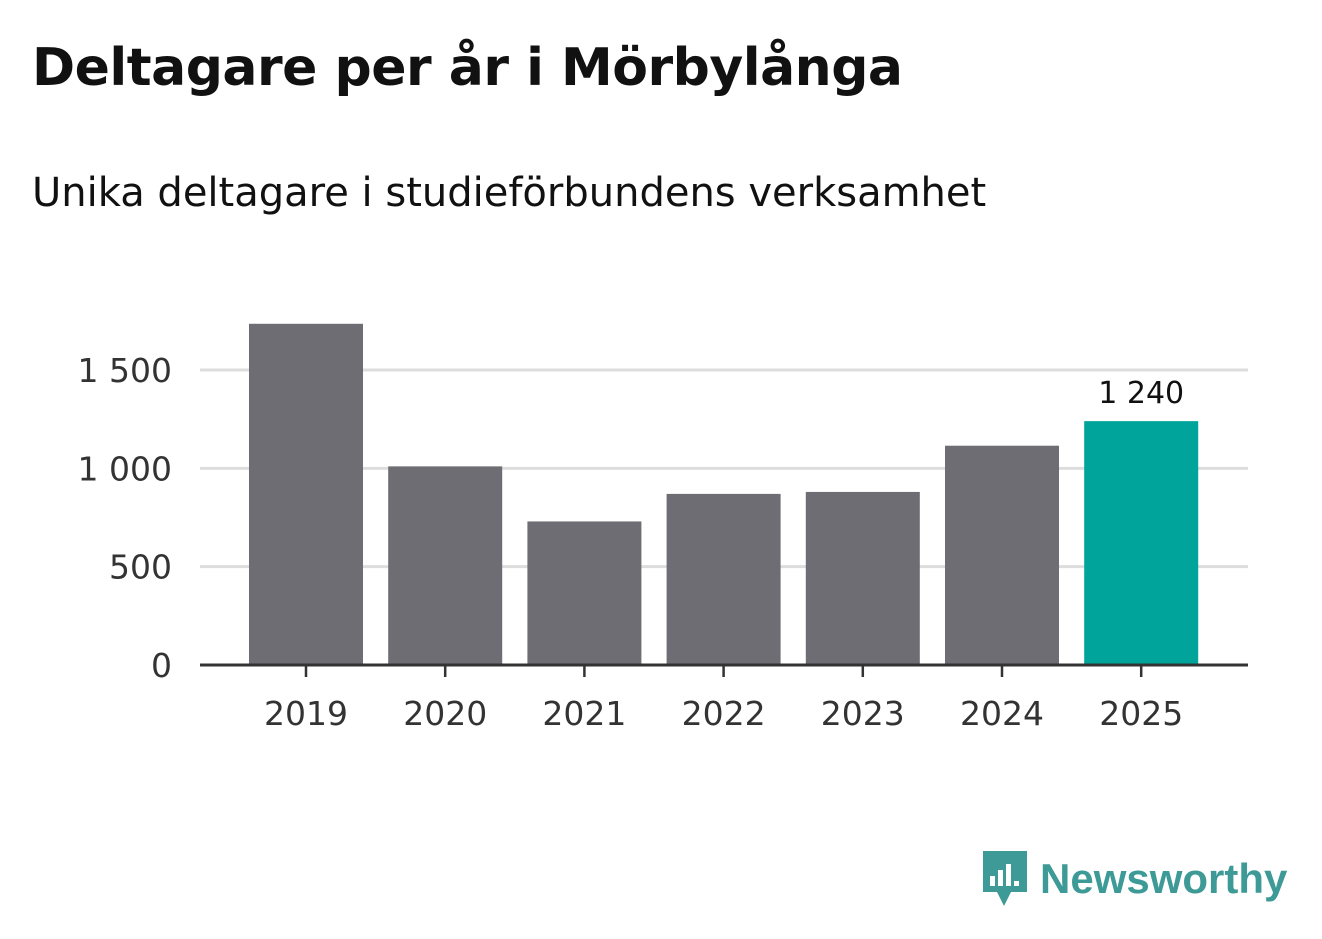 The height and width of the screenshot is (939, 1322). Describe the element at coordinates (1005, 878) in the screenshot. I see `newsworthy-logo-icon` at that location.